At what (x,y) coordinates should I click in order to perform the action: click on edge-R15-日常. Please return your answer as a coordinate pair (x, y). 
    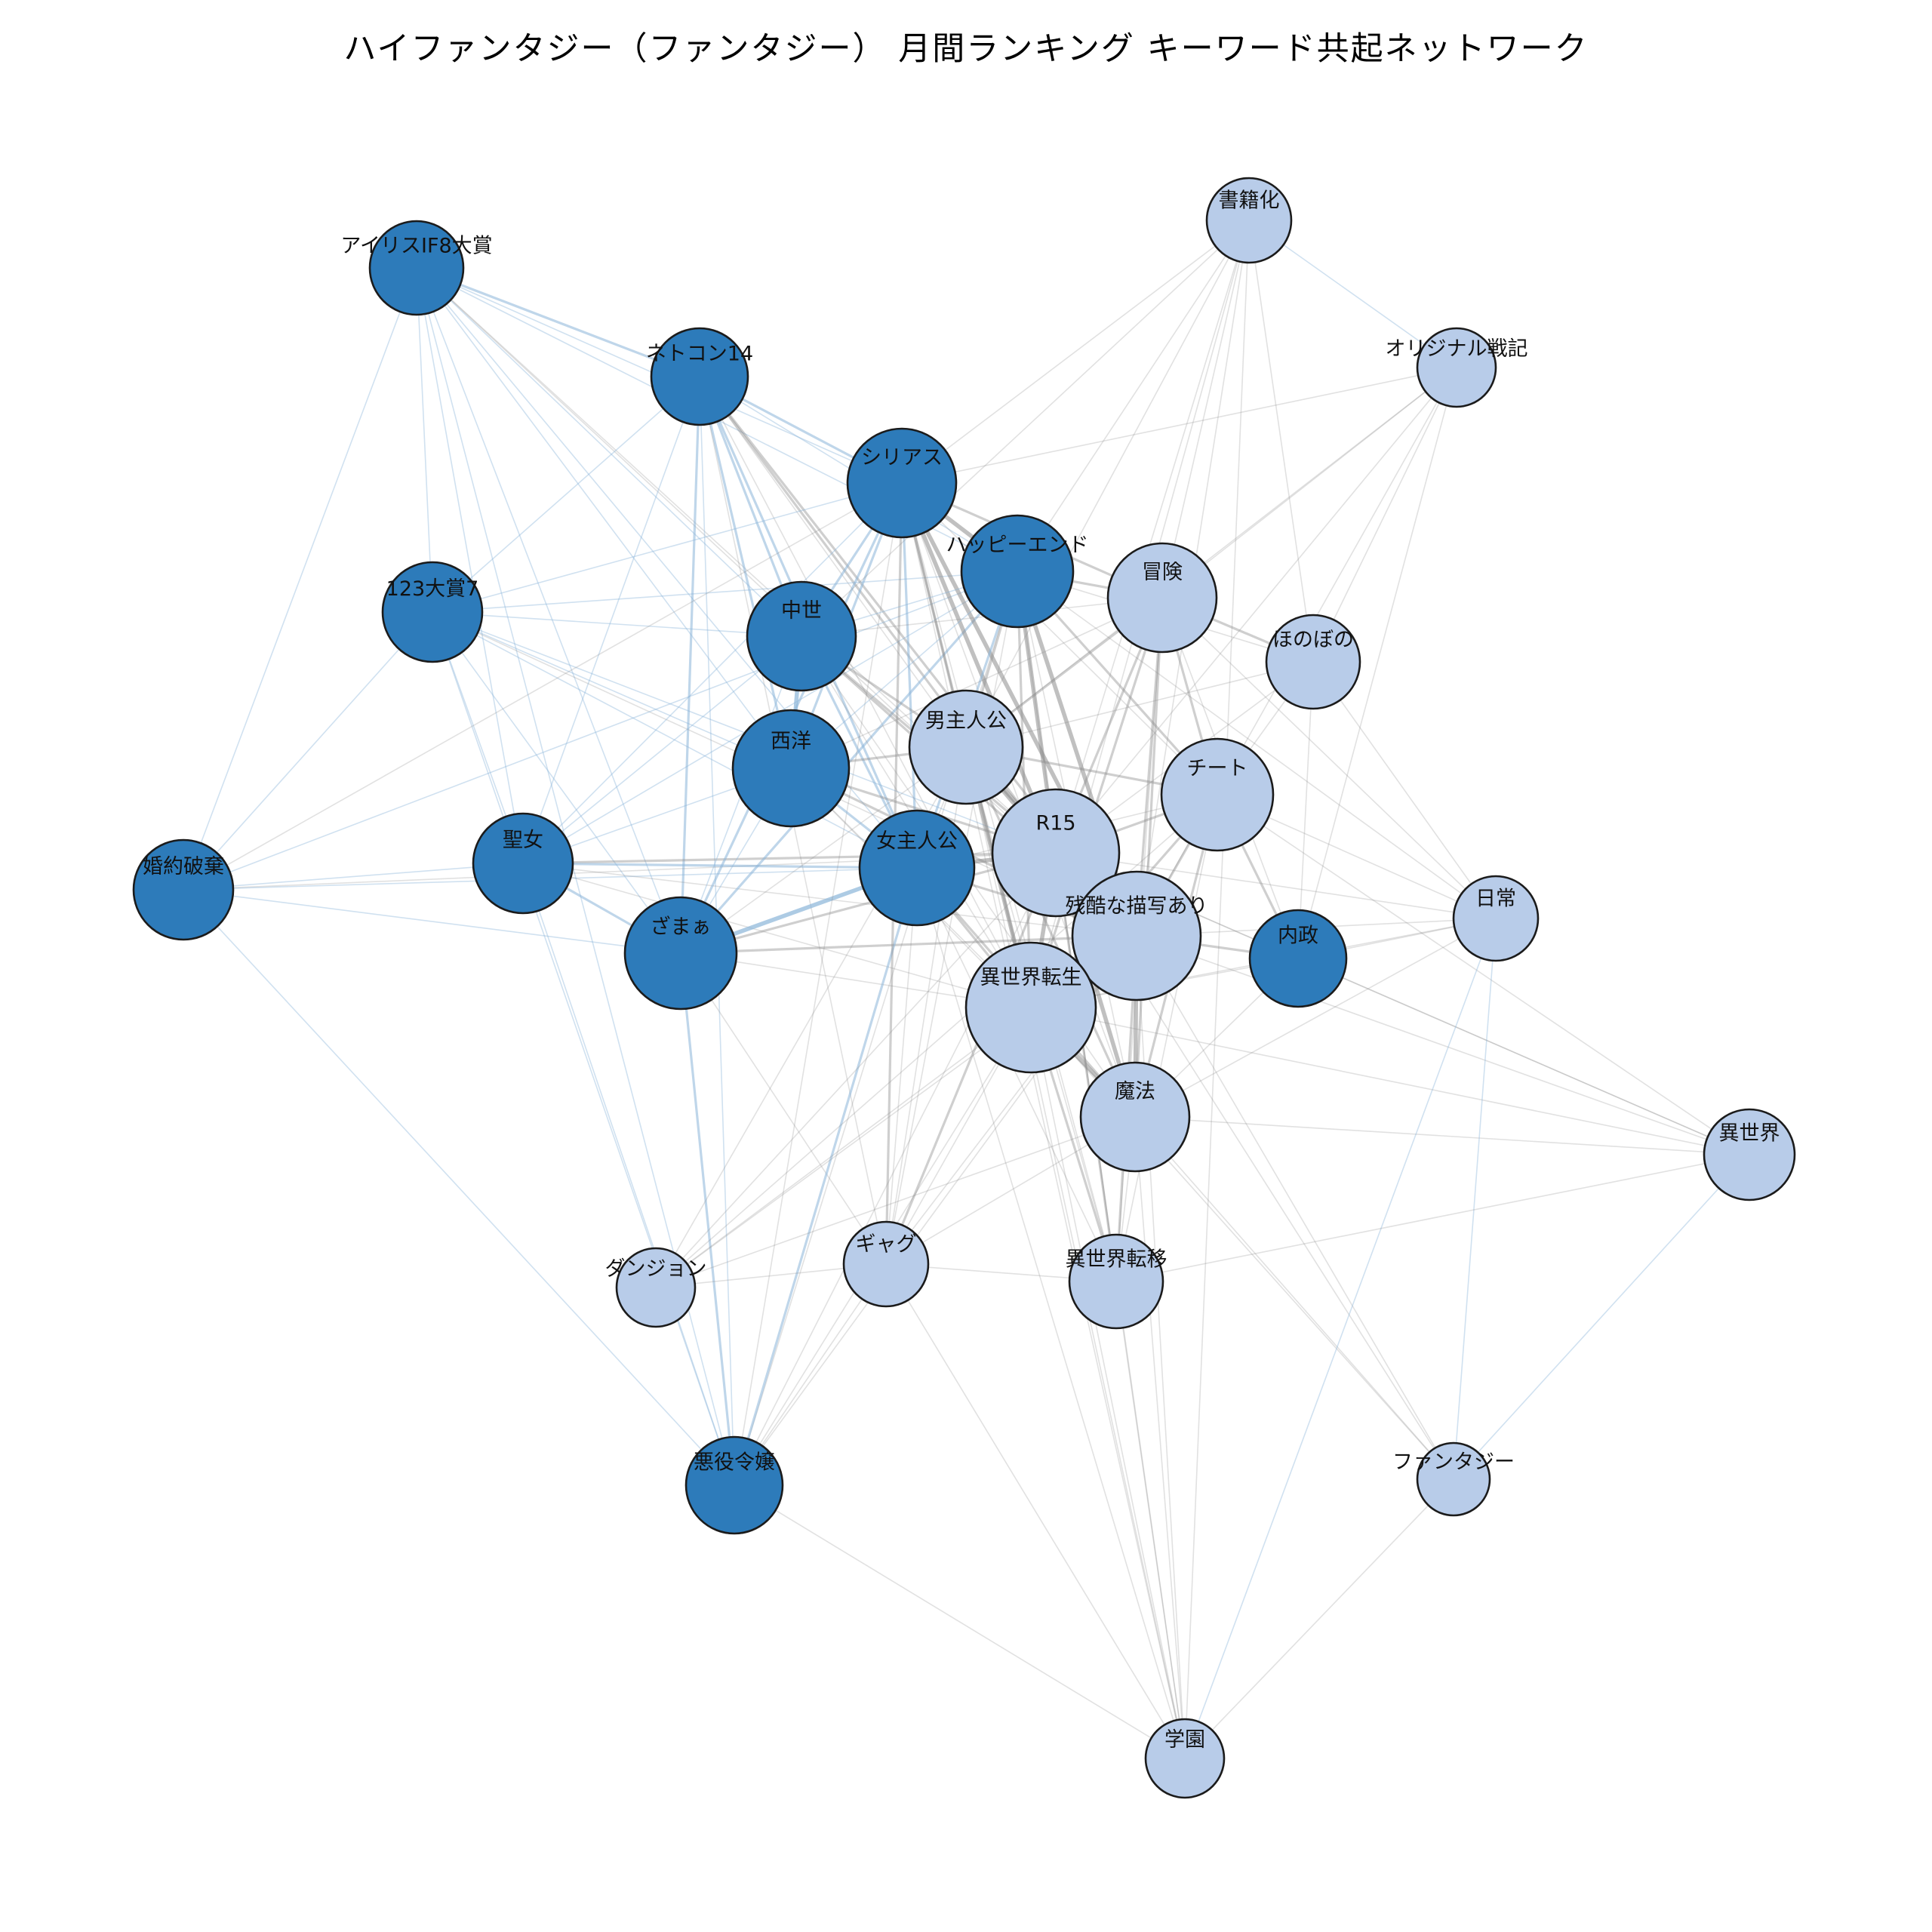
    Looking at the image, I should click on (1276, 885).